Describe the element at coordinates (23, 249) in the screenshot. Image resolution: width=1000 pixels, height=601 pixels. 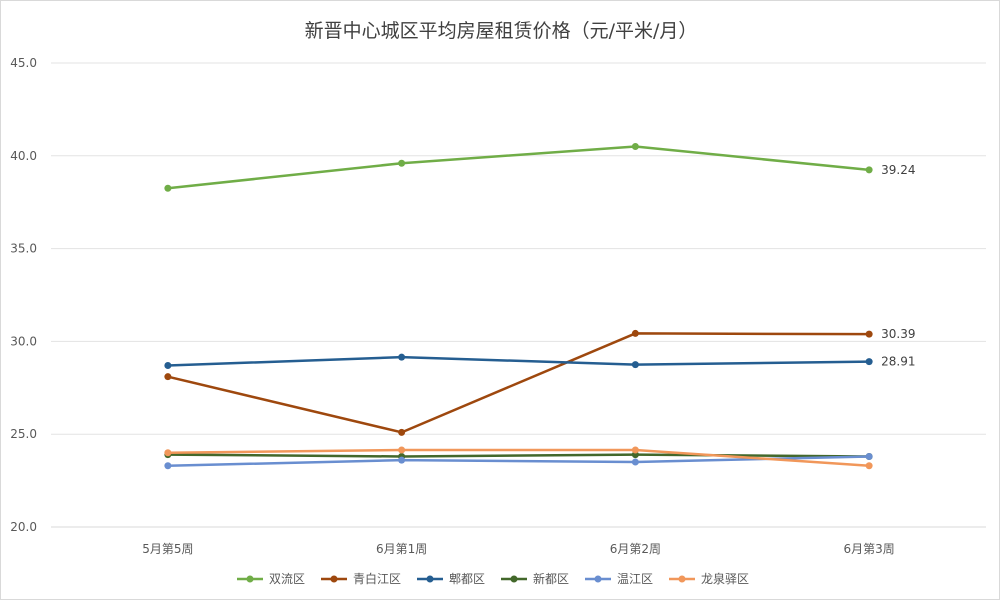
I see `y-tick-label: 35.0` at that location.